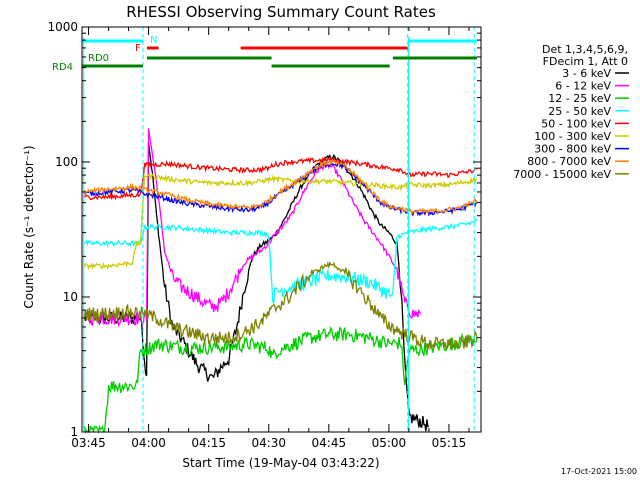 The height and width of the screenshot is (480, 640). Describe the element at coordinates (62, 27) in the screenshot. I see `y-tick-label-3: 1000` at that location.